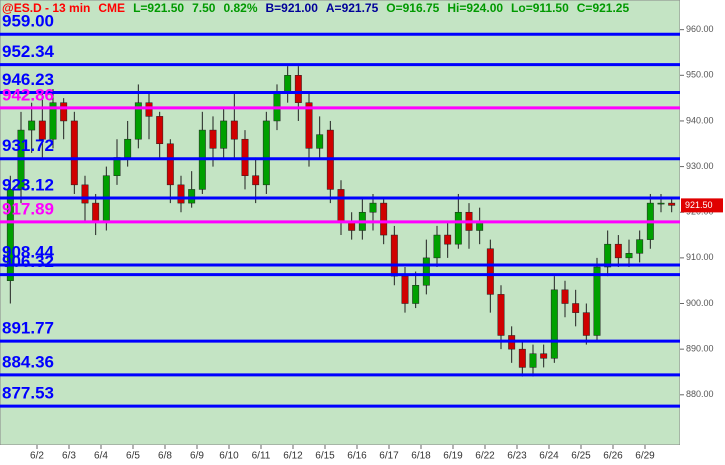 Image resolution: width=725 pixels, height=465 pixels. I want to click on level-label: 891.77, so click(28, 328).